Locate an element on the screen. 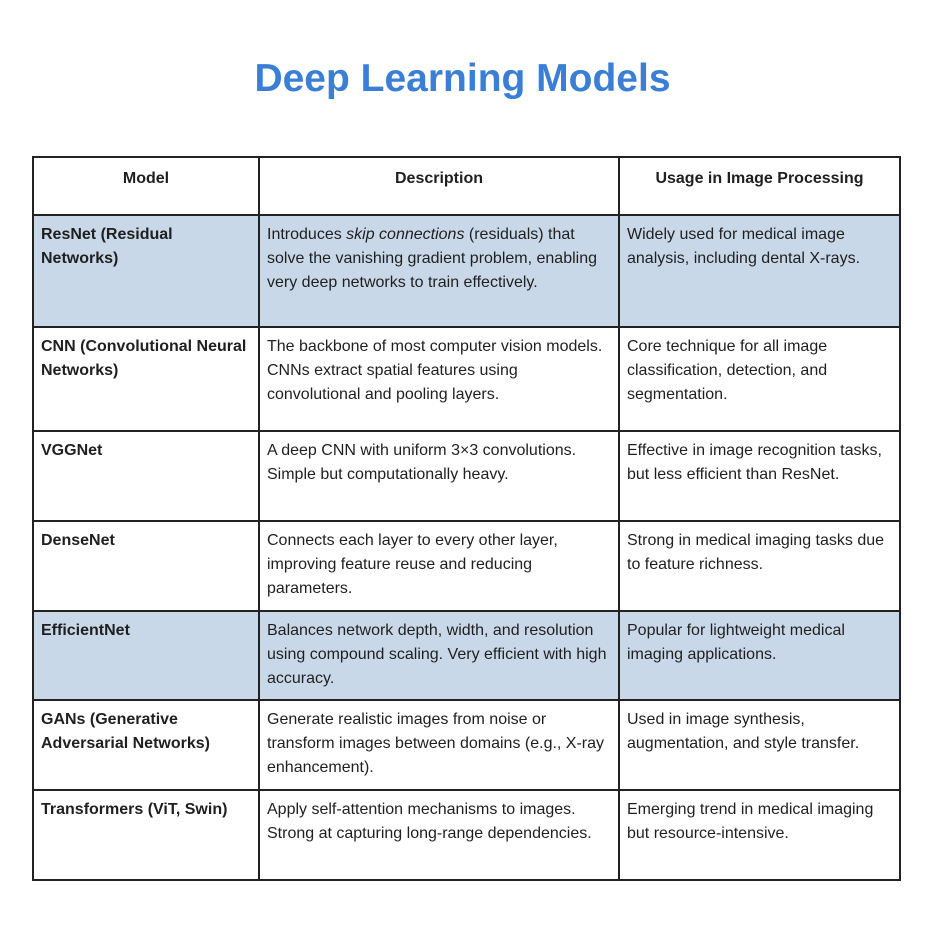  header-description: Description is located at coordinates (439, 186).